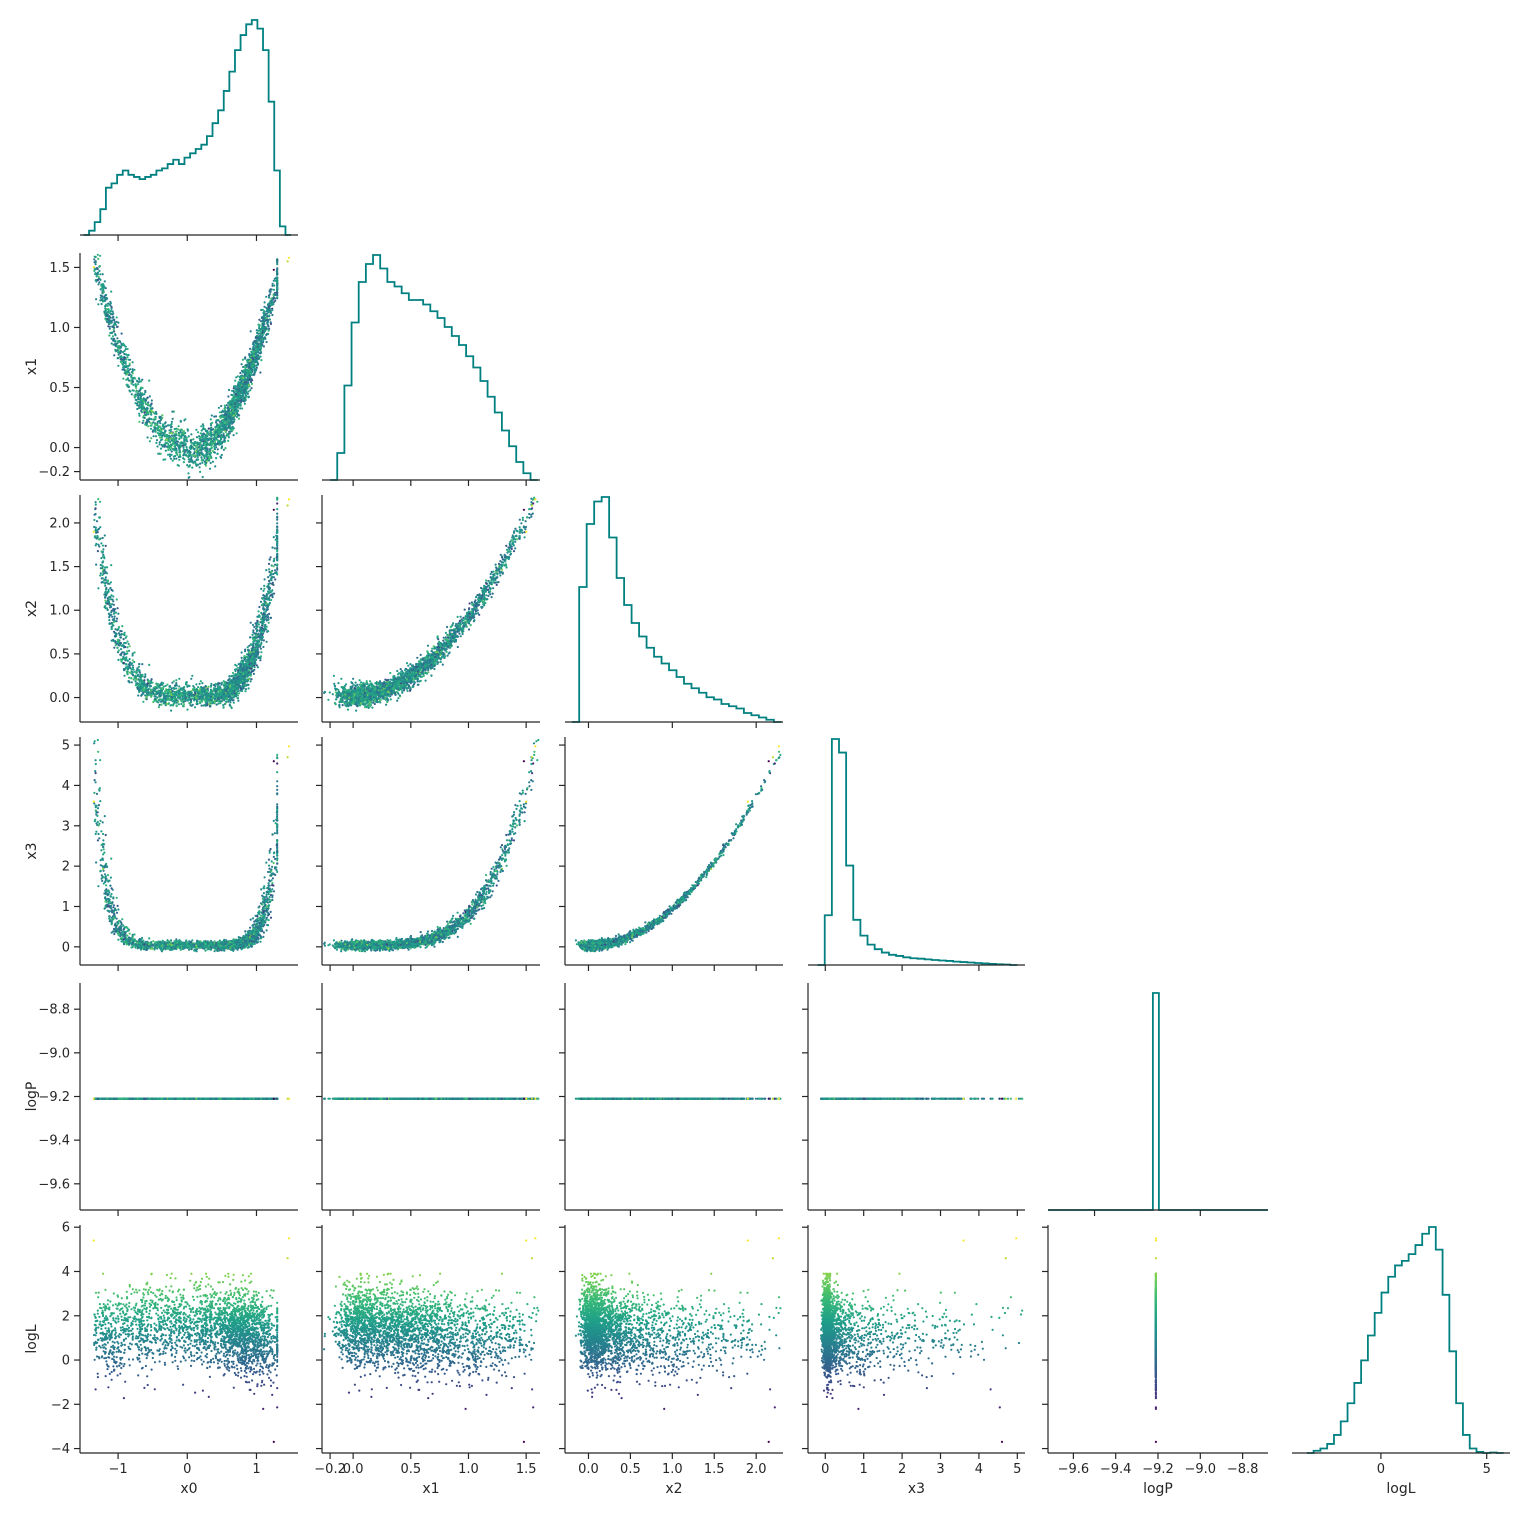 The height and width of the screenshot is (1513, 1520). What do you see at coordinates (59, 448) in the screenshot?
I see `y-tick-label: 0.0` at bounding box center [59, 448].